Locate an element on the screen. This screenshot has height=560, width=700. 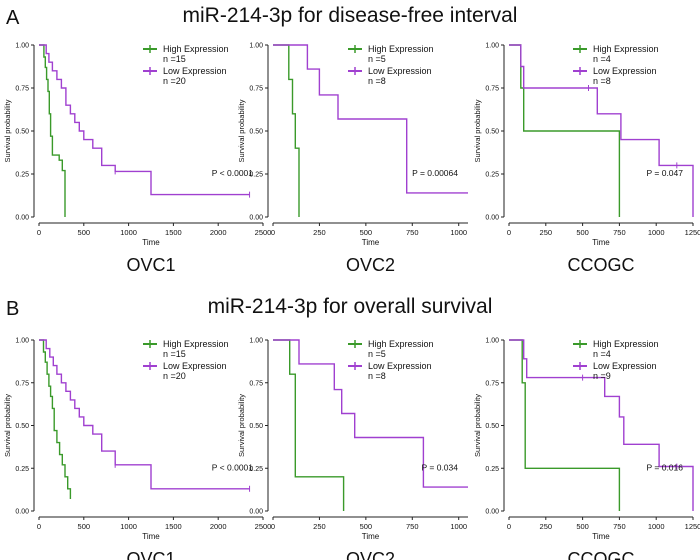
panel-b-title: miR-214-3p for overall survival is located at coordinates (350, 306).